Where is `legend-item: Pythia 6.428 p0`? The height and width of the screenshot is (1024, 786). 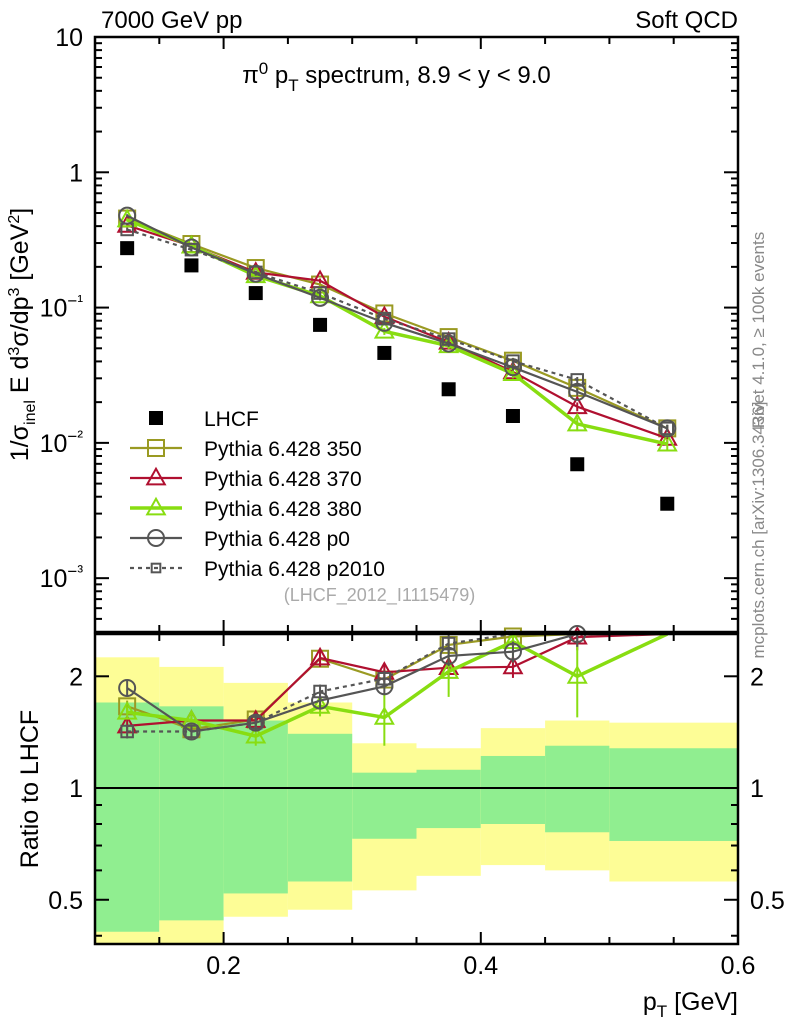
legend-item: Pythia 6.428 p0 is located at coordinates (240, 539).